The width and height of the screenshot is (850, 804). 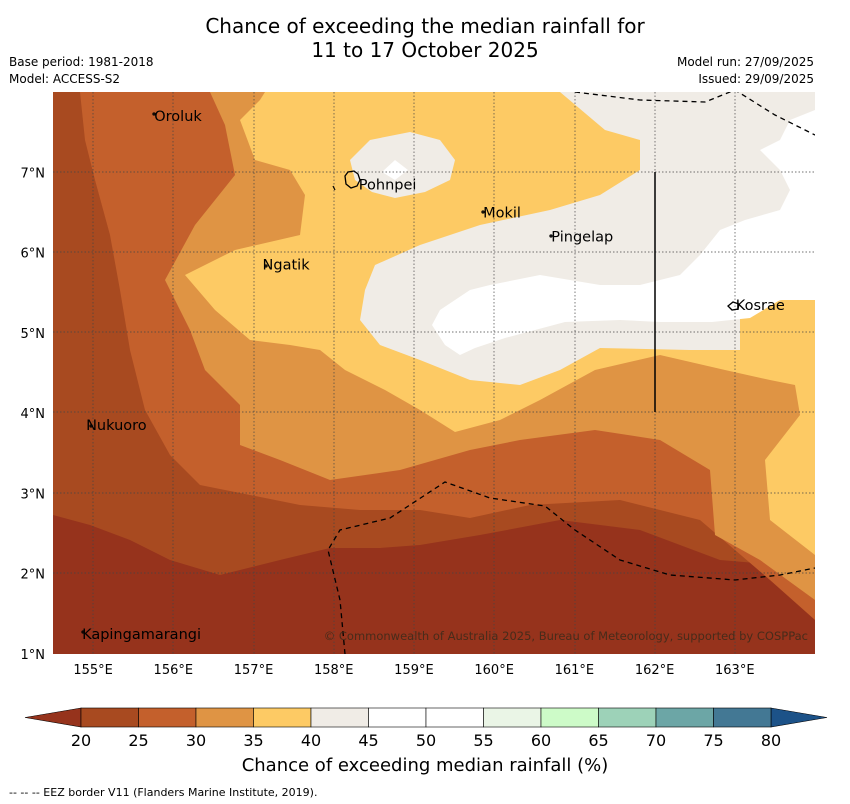 I want to click on colorbar-tick-label: 75, so click(x=713, y=740).